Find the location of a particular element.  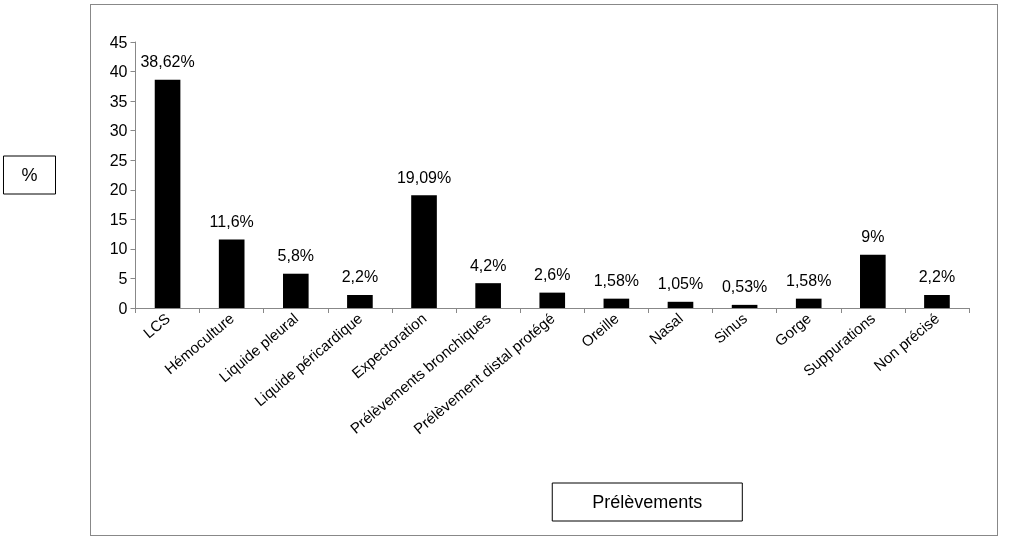

data-label: 38,62% is located at coordinates (167, 62).